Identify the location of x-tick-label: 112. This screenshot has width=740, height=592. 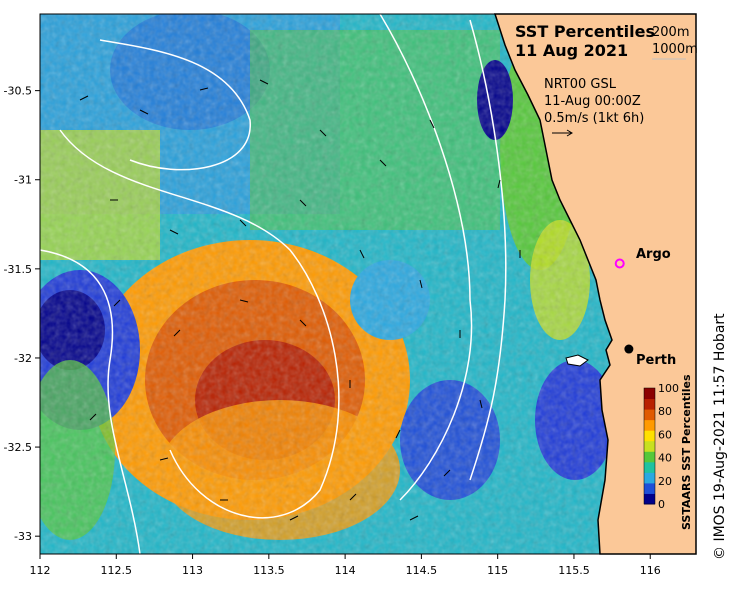
(40, 570).